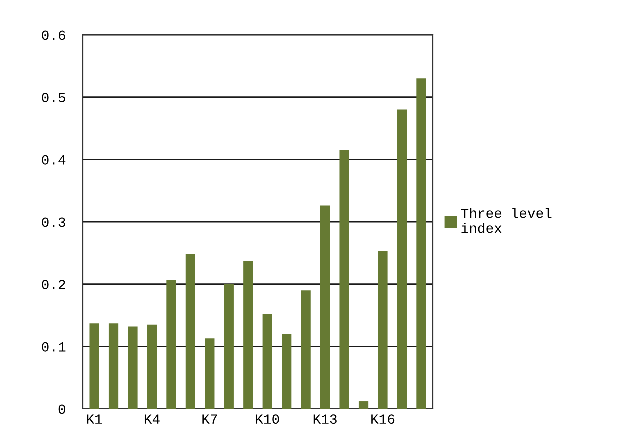 The height and width of the screenshot is (440, 628). What do you see at coordinates (62, 409) in the screenshot?
I see `y-tick-label: 0` at bounding box center [62, 409].